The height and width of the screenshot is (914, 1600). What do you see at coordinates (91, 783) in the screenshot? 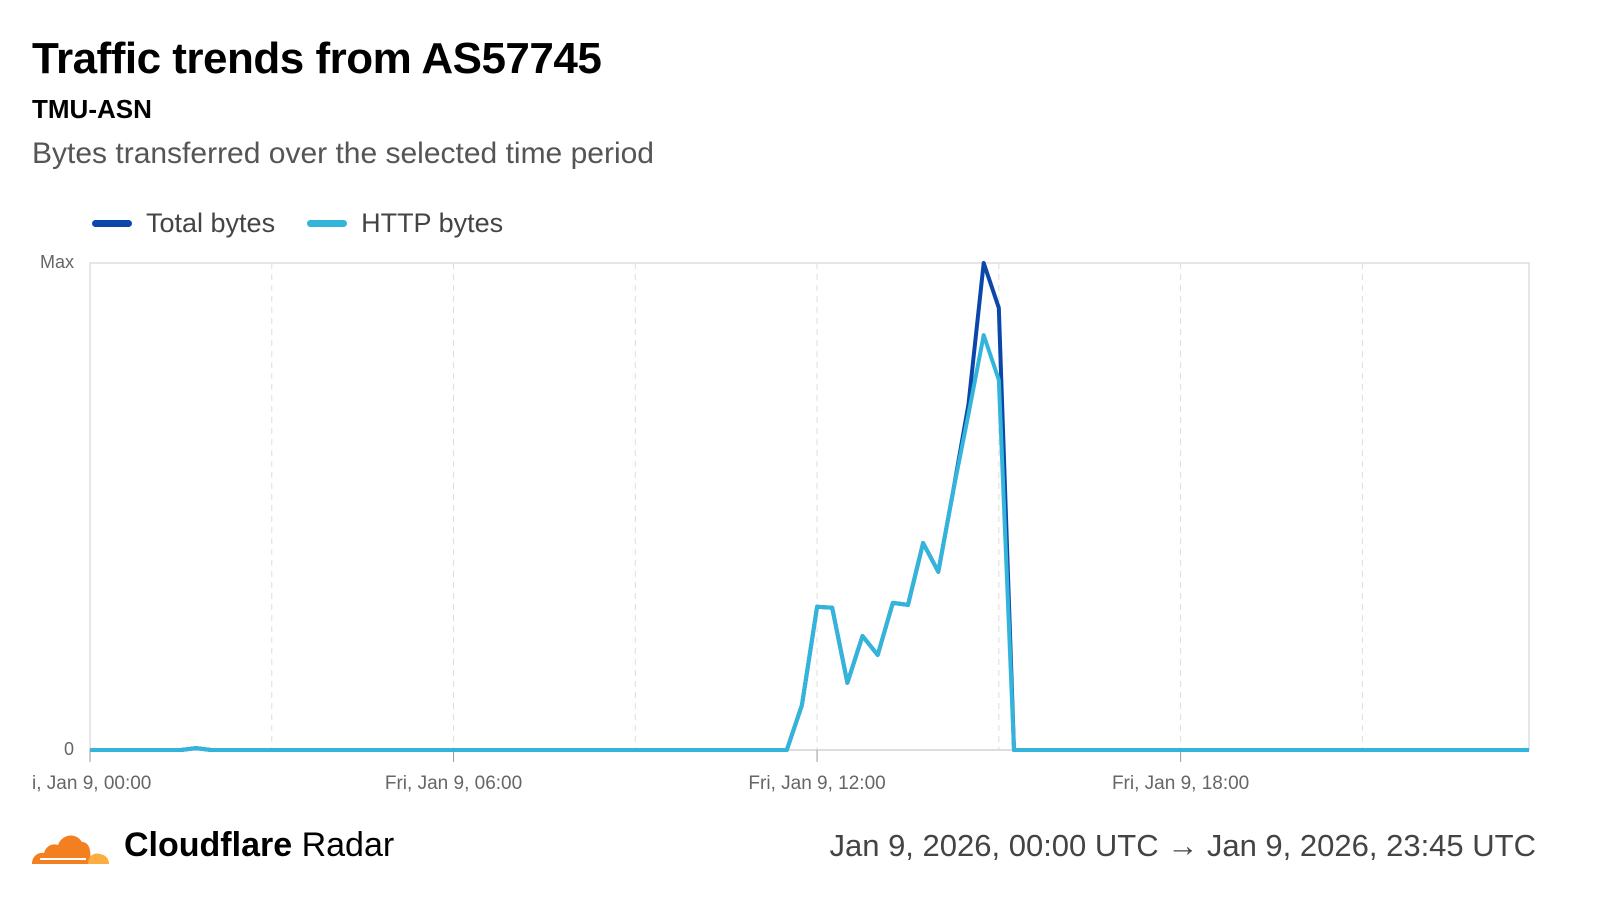
I see `x-tick-label: i, Jan 9, 00:00` at bounding box center [91, 783].